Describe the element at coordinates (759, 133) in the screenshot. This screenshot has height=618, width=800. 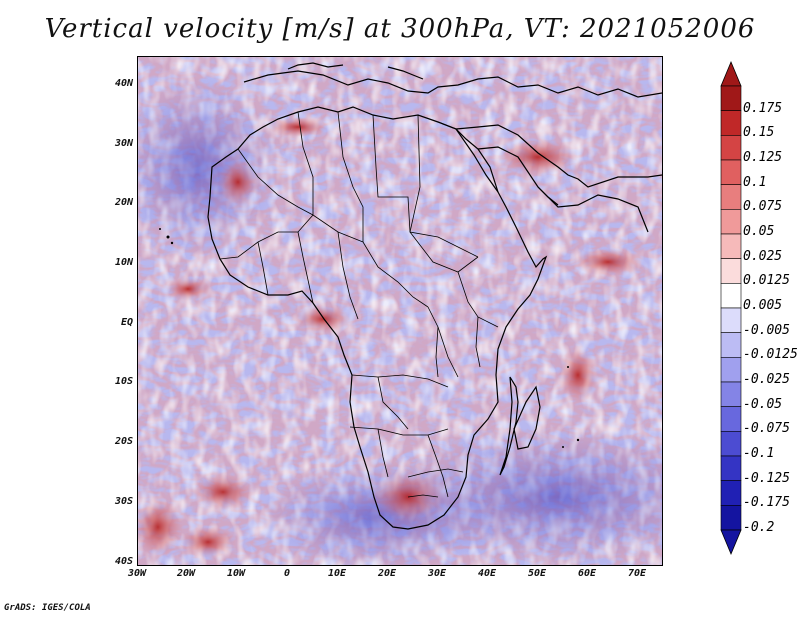
I see `colorbar-label: 0.15` at that location.